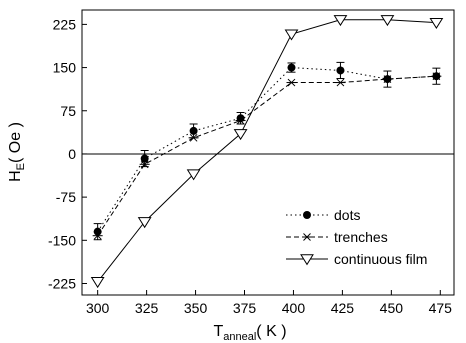  What do you see at coordinates (294, 308) in the screenshot?
I see `x-tick-label: 400` at bounding box center [294, 308].